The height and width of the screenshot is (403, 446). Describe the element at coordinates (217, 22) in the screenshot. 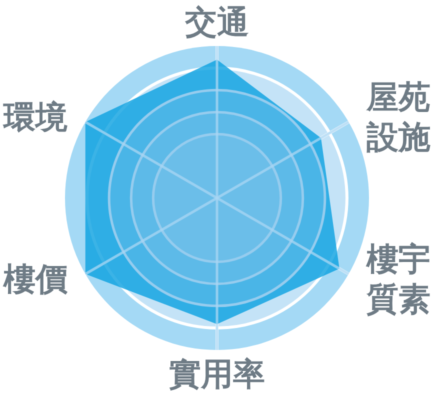

I see `category-label: 交通` at that location.